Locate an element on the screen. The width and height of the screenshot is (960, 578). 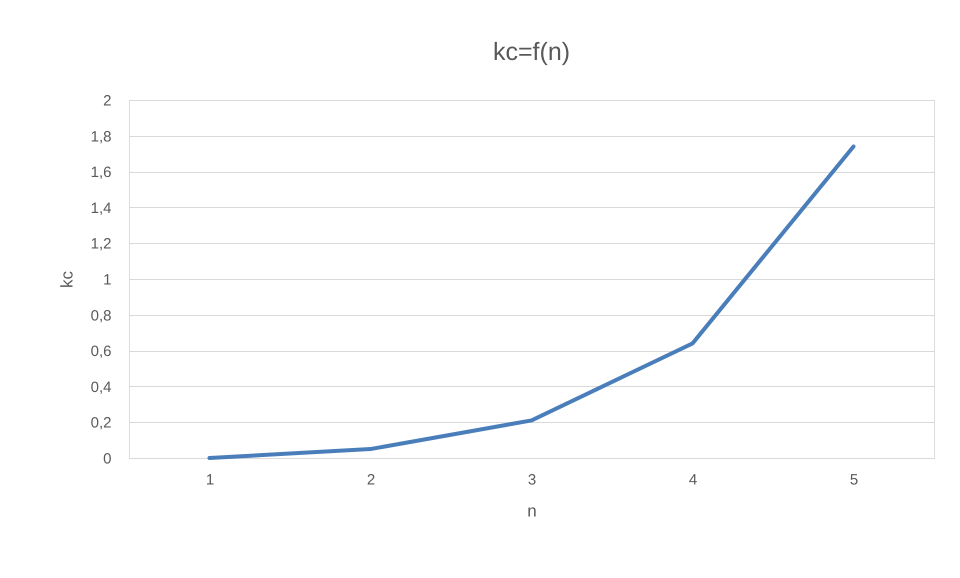
x-tick-label: 4 is located at coordinates (693, 480).